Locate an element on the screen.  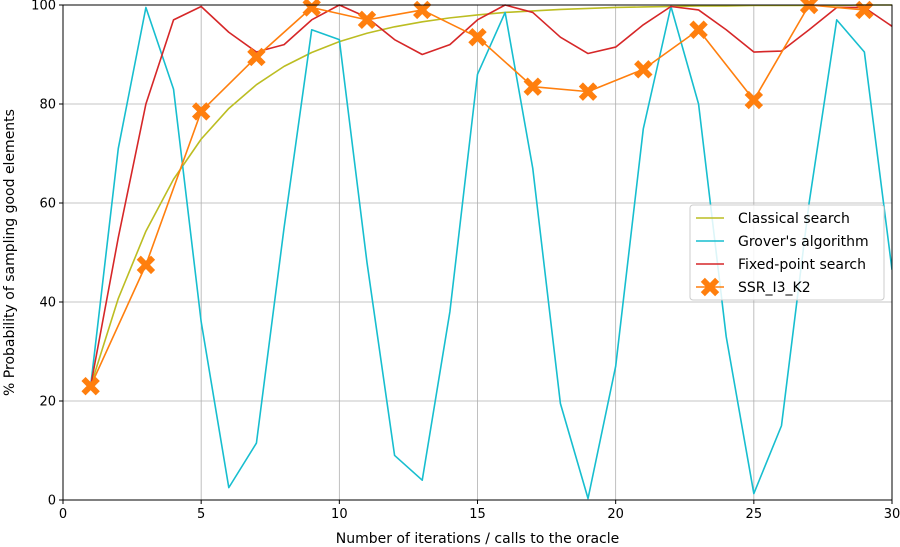
legend-label: SSR_I3_K2 is located at coordinates (774, 288).